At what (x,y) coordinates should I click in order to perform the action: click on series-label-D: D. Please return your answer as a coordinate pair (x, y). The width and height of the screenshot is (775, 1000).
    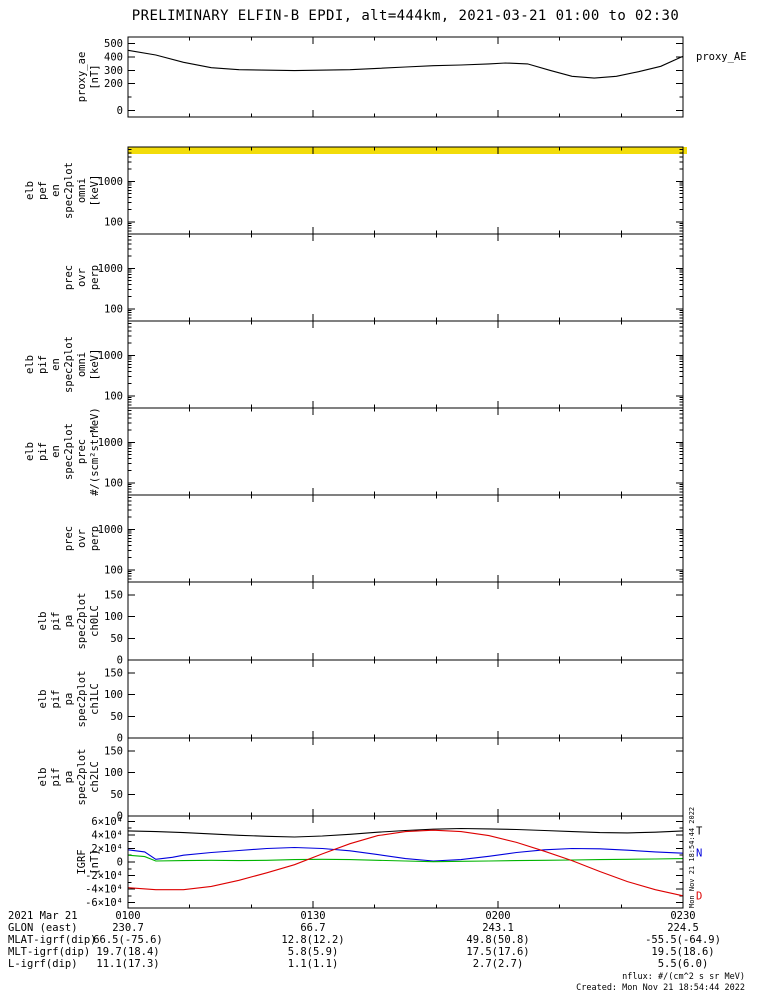
    Looking at the image, I should click on (699, 896).